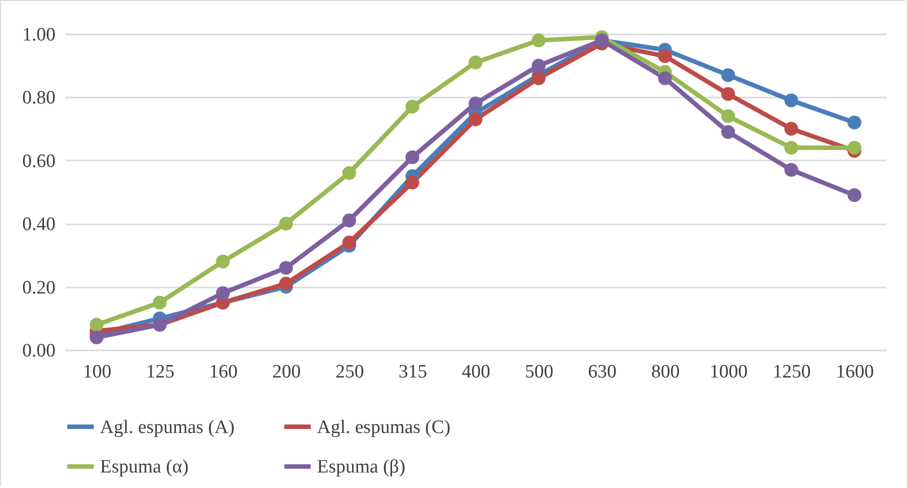 This screenshot has height=488, width=907. Describe the element at coordinates (665, 372) in the screenshot. I see `x-tick-label: 800` at that location.